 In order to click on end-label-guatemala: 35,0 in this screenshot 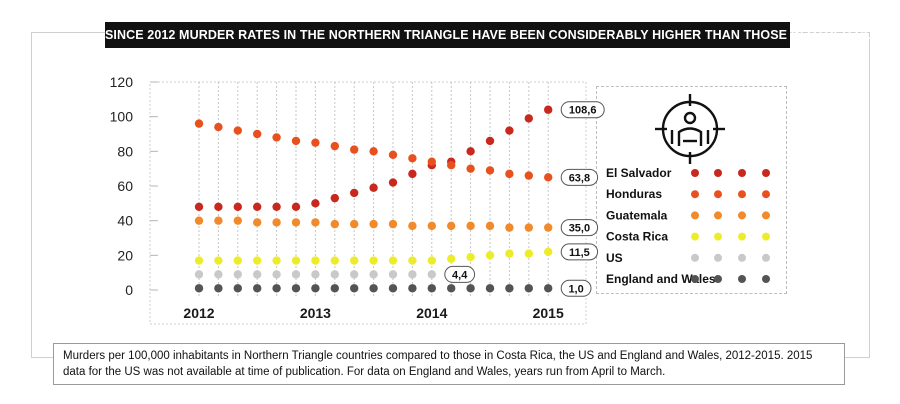, I will do `click(579, 229)`.